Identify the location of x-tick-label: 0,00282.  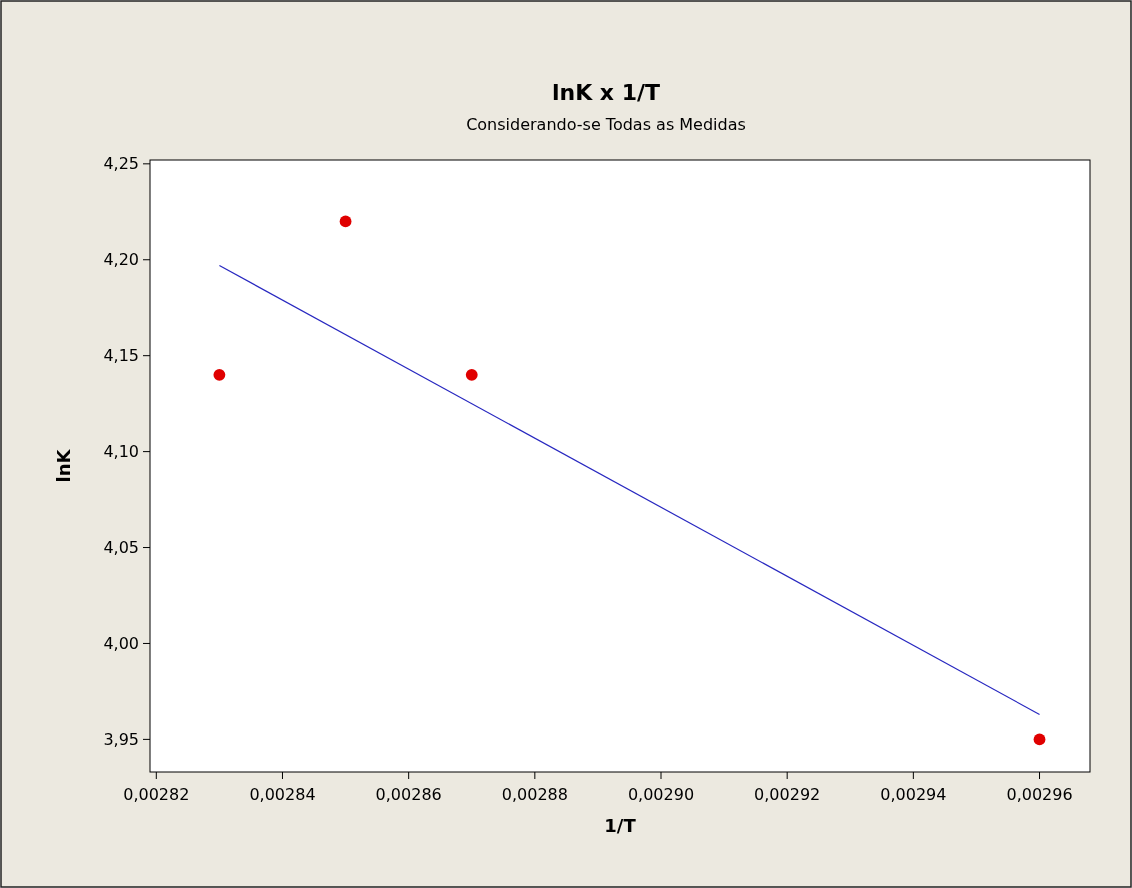
(156, 794).